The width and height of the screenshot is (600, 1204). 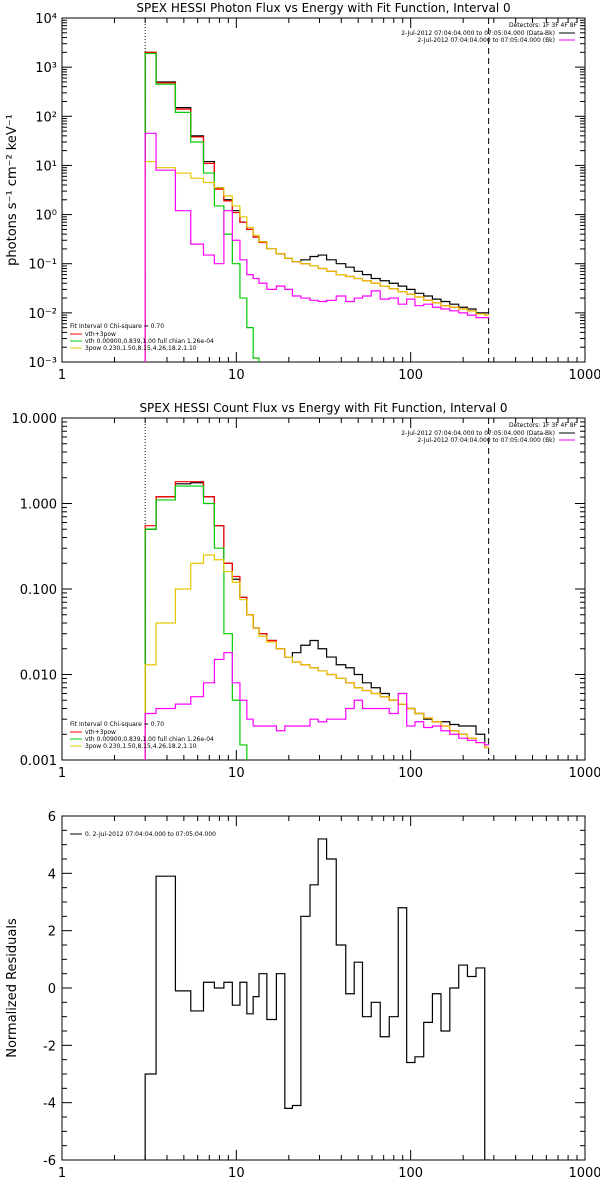 What do you see at coordinates (42, 265) in the screenshot?
I see `chart-0-ytick-label: 10⁻¹` at bounding box center [42, 265].